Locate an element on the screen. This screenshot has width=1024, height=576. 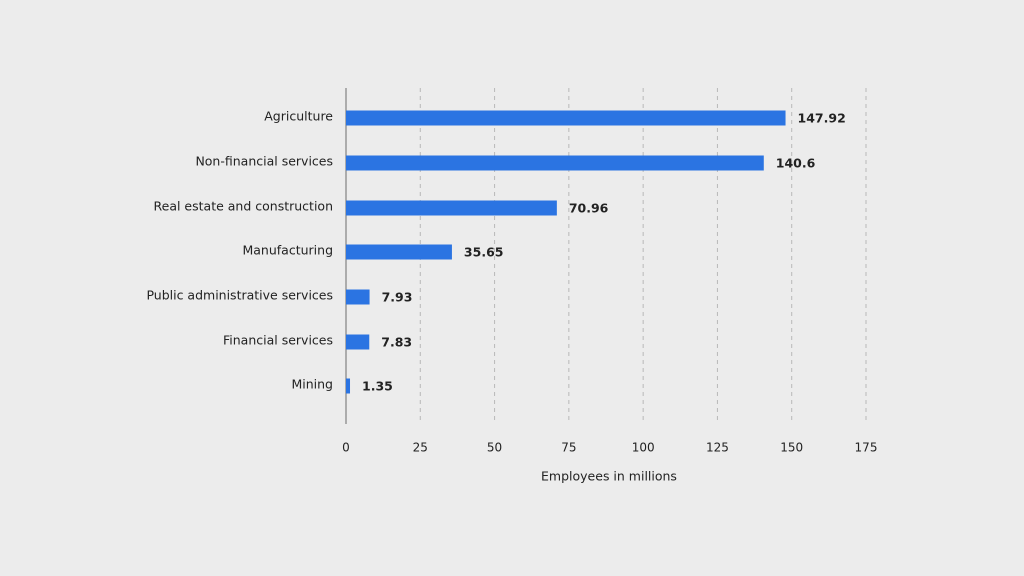
value-label-1: 140.6 is located at coordinates (796, 163).